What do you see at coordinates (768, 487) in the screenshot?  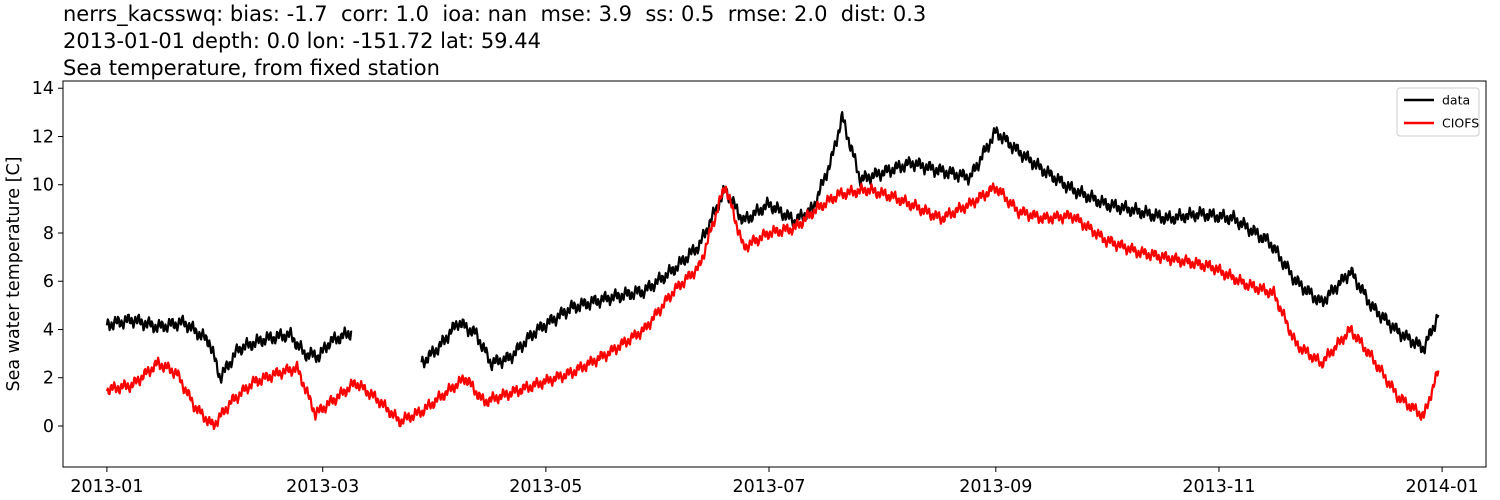 I see `x-tick-label: 2013-07` at bounding box center [768, 487].